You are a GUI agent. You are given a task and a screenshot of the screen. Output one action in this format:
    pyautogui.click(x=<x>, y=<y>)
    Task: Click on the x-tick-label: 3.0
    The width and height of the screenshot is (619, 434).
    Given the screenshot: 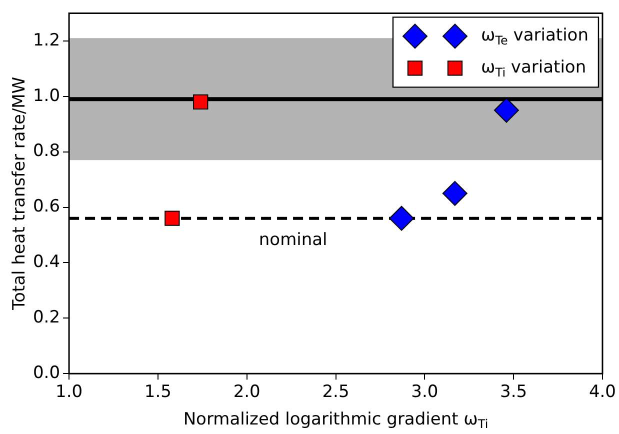 What is the action you would take?
    pyautogui.click(x=424, y=392)
    